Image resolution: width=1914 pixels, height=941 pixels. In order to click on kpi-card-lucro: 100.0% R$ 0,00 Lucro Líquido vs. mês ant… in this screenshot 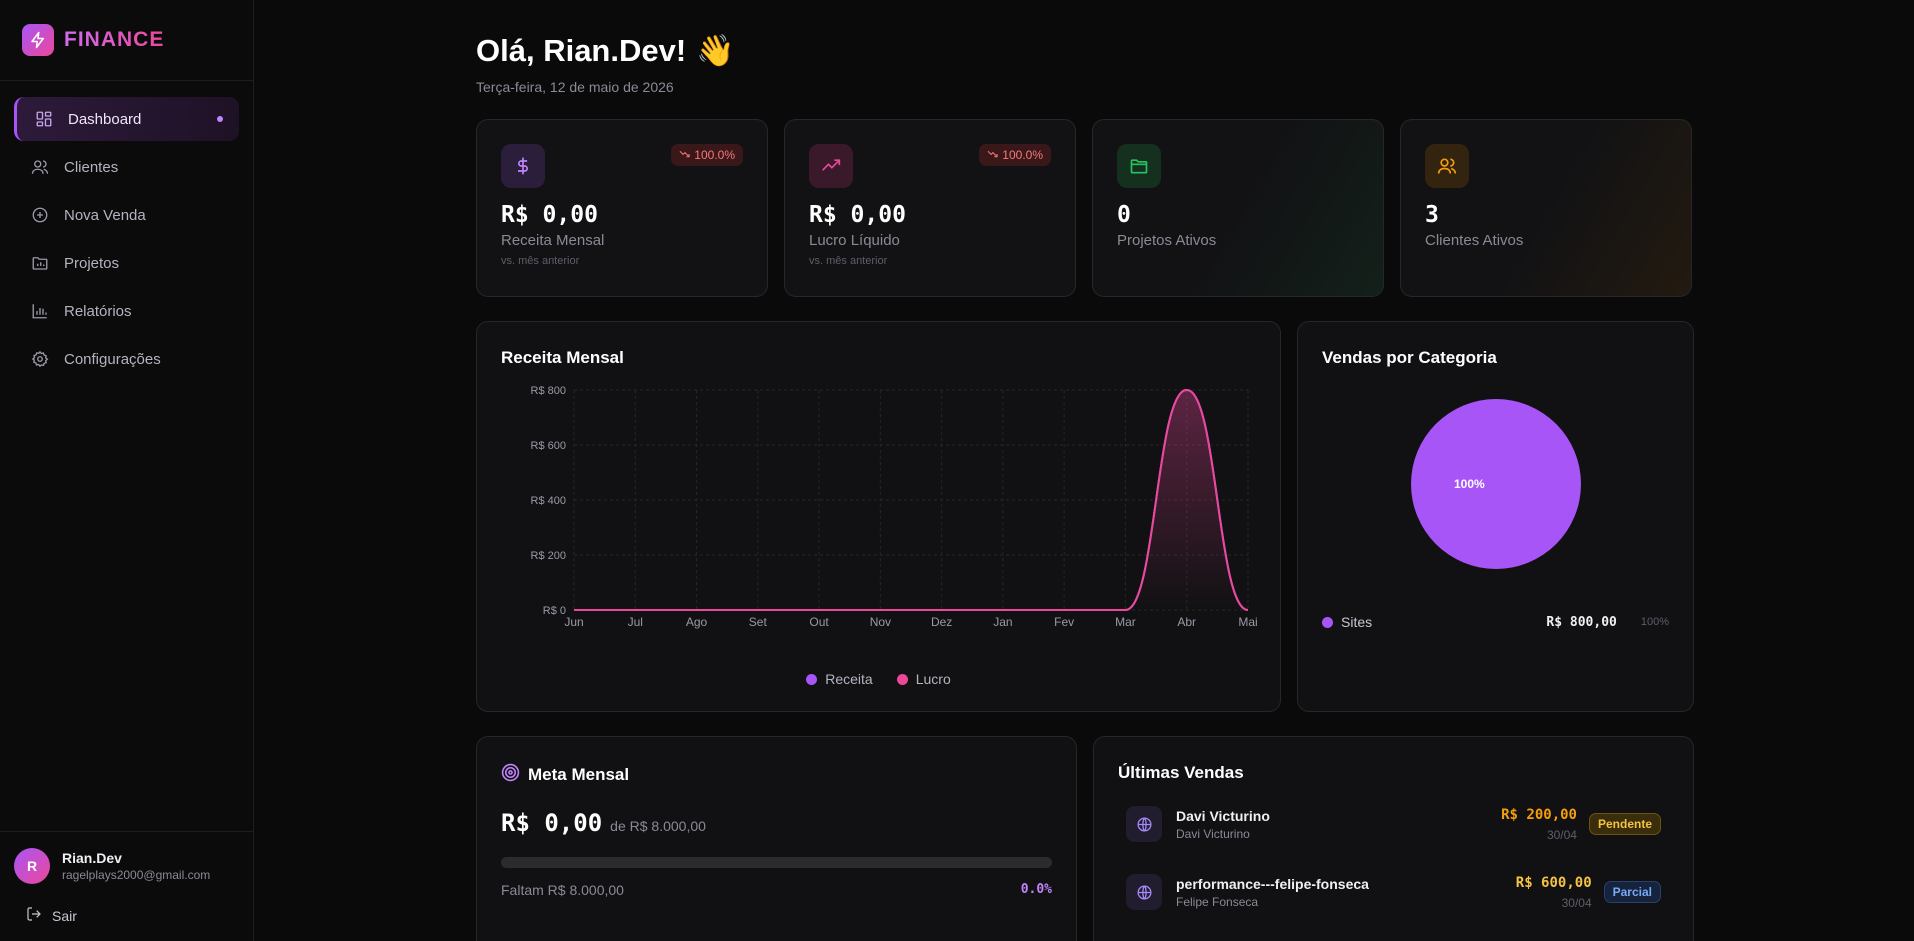, I will do `click(930, 208)`.